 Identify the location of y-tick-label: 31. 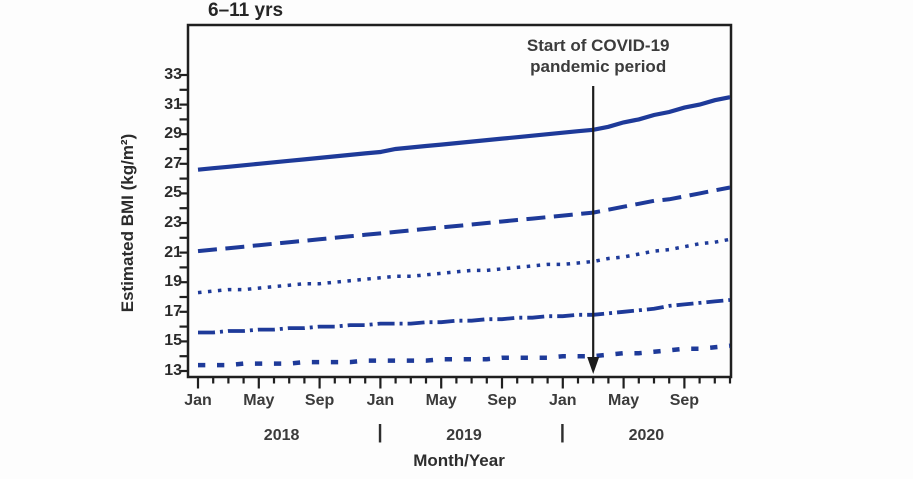
(173, 104).